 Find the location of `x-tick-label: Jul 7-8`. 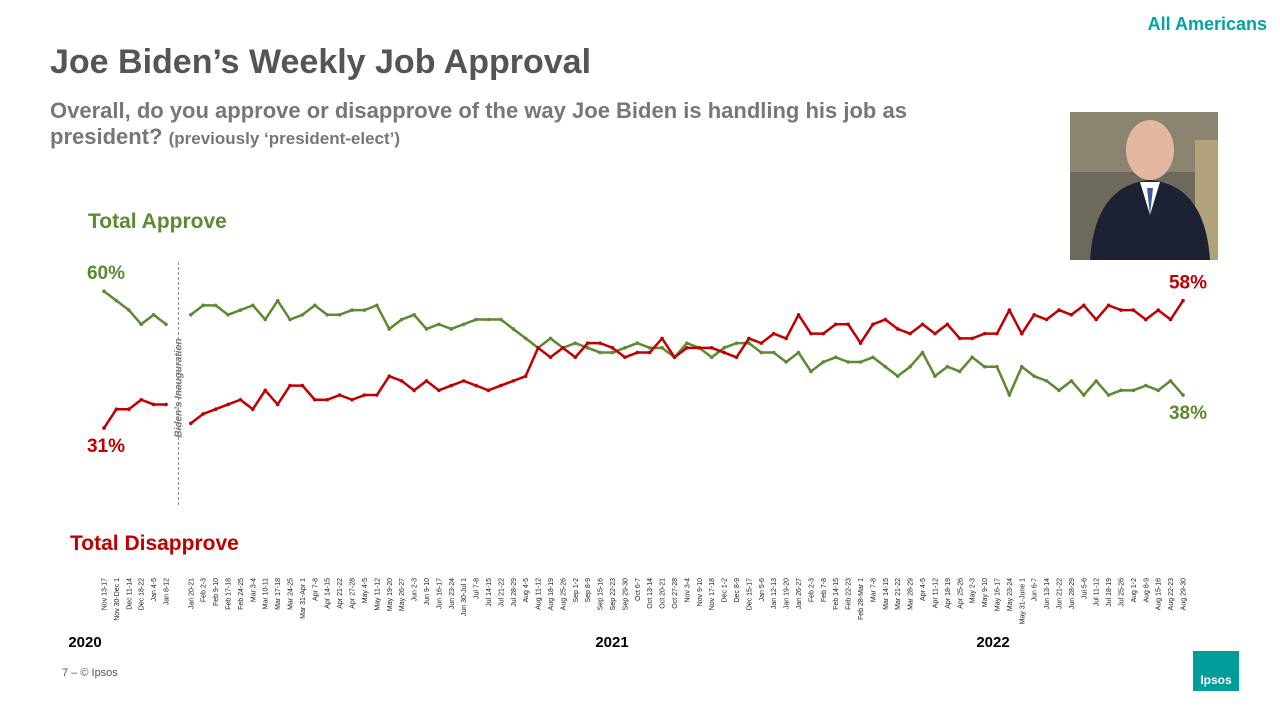

x-tick-label: Jul 7-8 is located at coordinates (477, 588).